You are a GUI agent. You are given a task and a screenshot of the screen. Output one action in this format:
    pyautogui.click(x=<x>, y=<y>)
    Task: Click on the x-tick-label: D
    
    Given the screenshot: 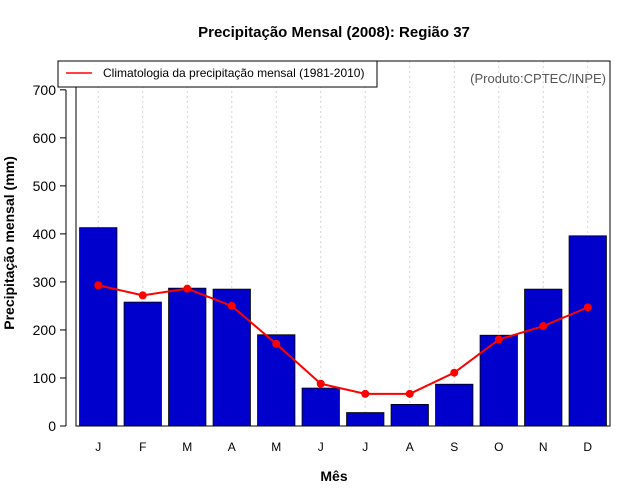 What is the action you would take?
    pyautogui.click(x=587, y=447)
    